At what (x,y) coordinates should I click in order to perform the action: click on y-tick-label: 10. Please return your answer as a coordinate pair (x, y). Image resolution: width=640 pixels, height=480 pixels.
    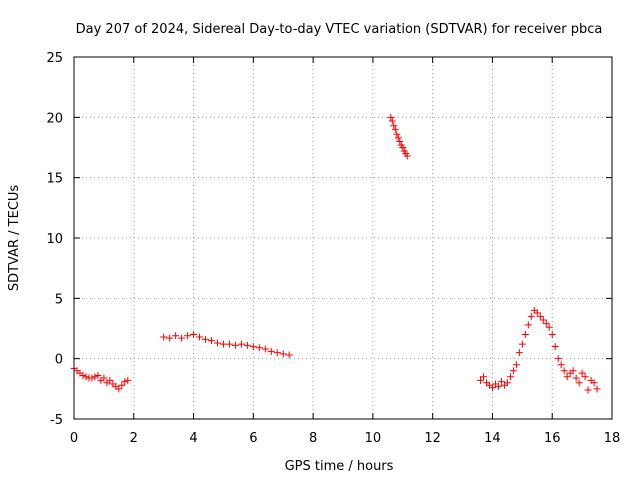
    Looking at the image, I should click on (54, 239).